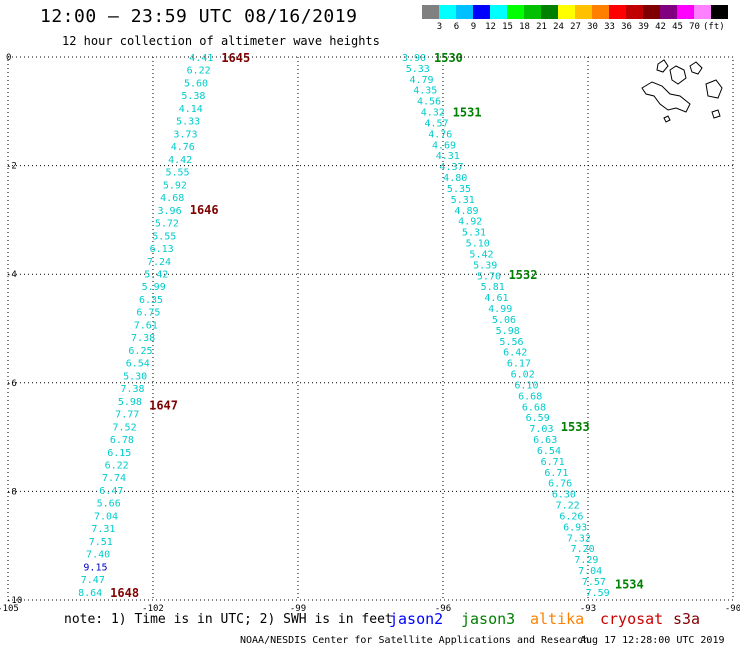 The image size is (740, 650). Describe the element at coordinates (170, 211) in the screenshot. I see `wave-height-label: 3.96` at that location.